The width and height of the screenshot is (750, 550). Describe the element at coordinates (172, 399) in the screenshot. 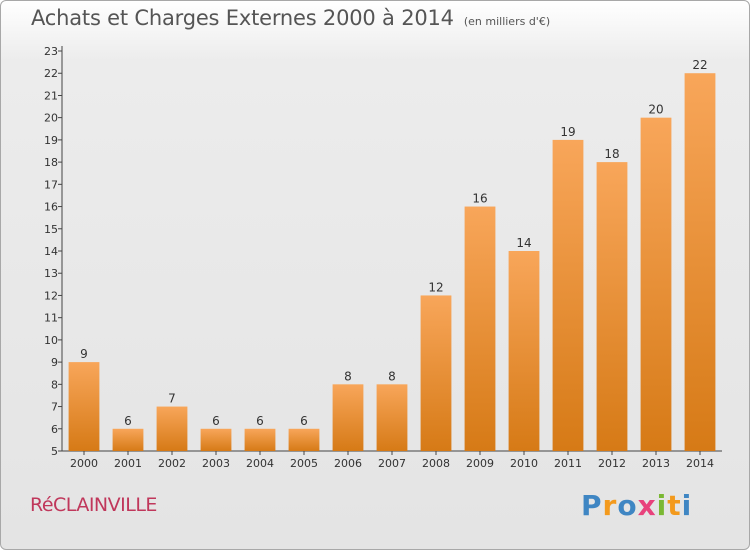

I see `bar-value-label: 7` at that location.